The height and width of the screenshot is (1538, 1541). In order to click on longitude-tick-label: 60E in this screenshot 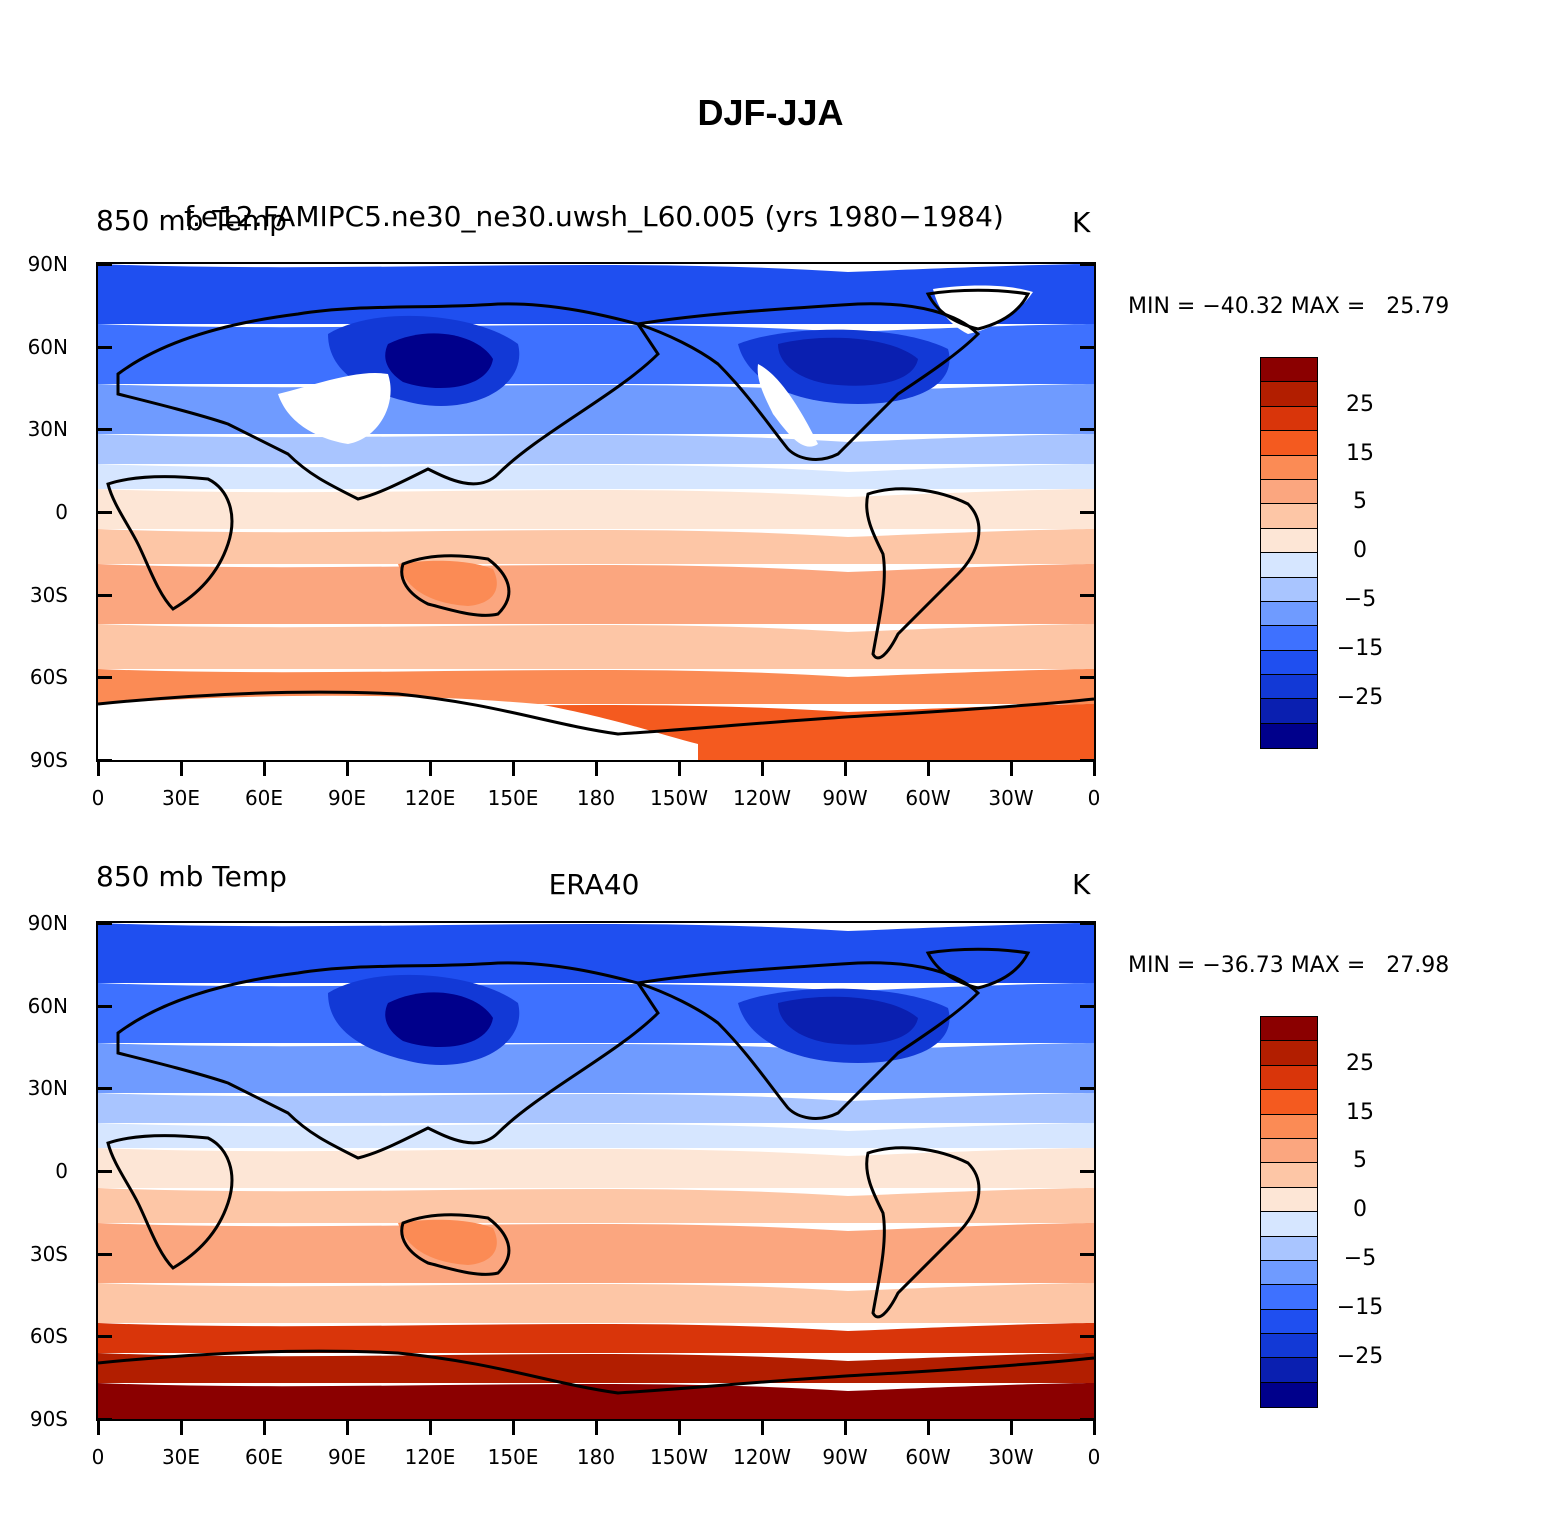, I will do `click(264, 1457)`.